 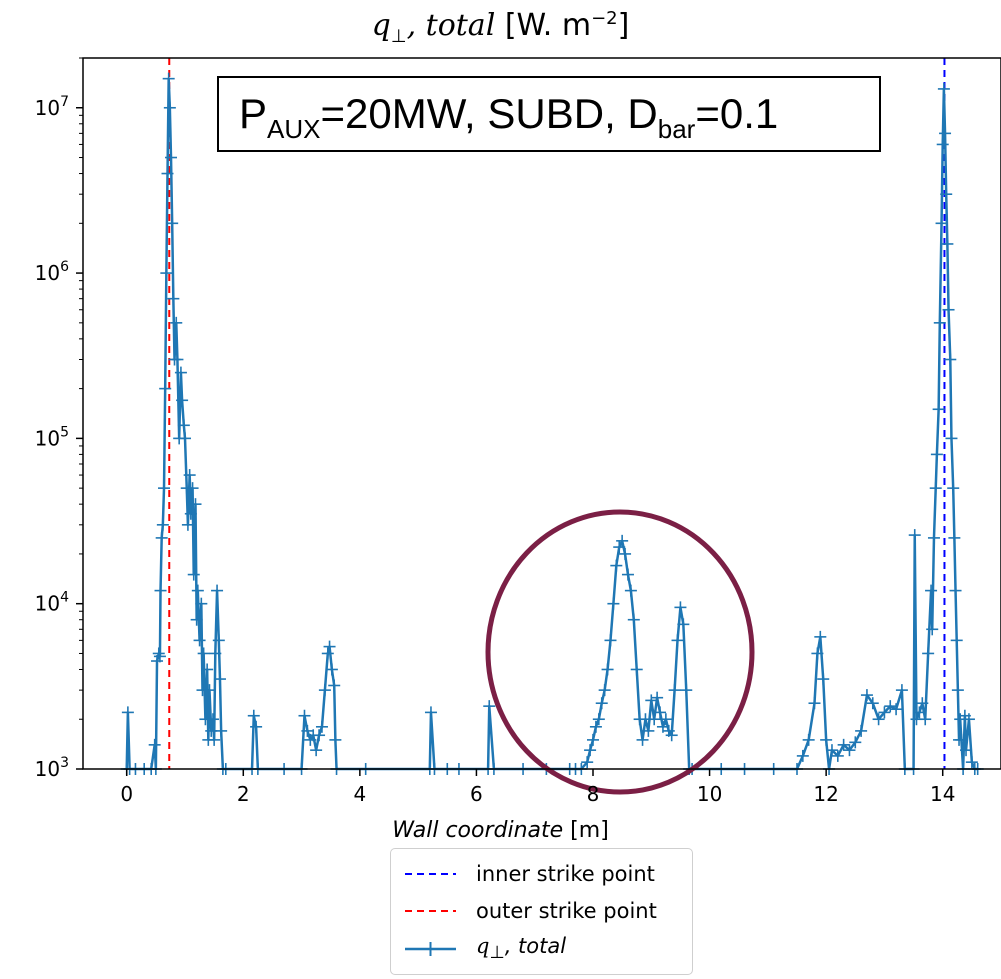 I want to click on title-exponent: −2, so click(x=604, y=18).